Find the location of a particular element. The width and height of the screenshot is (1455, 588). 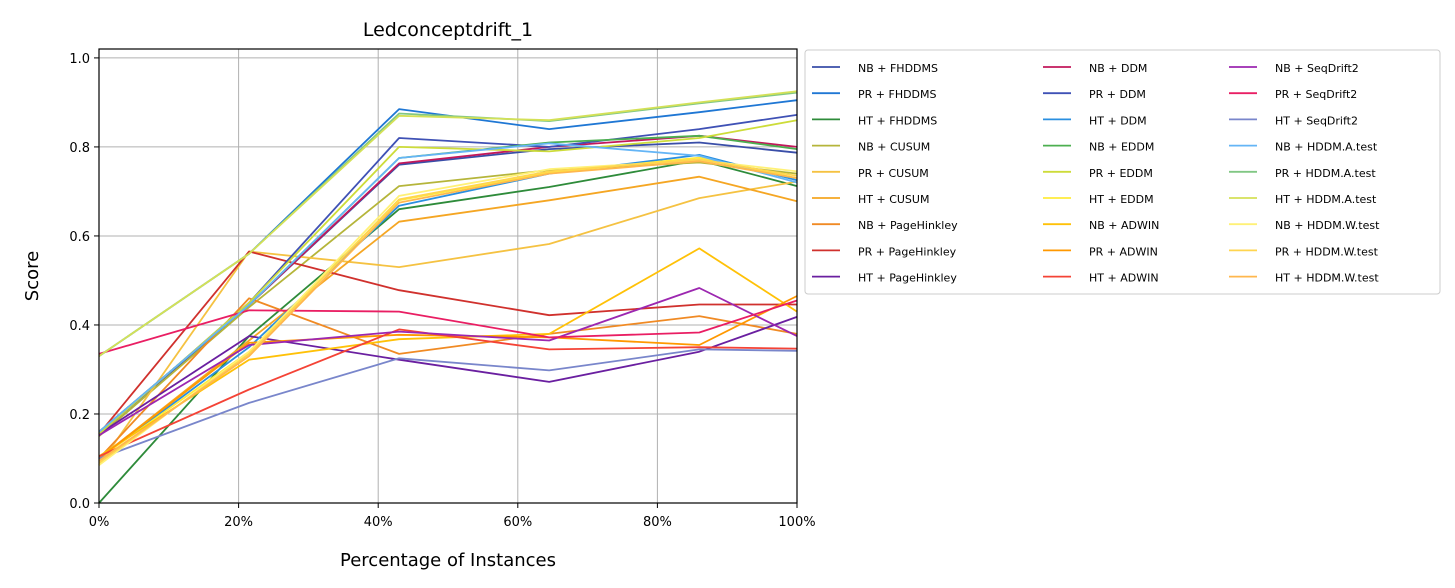

legend-label: PR + SeqDrift2 is located at coordinates (1316, 94).